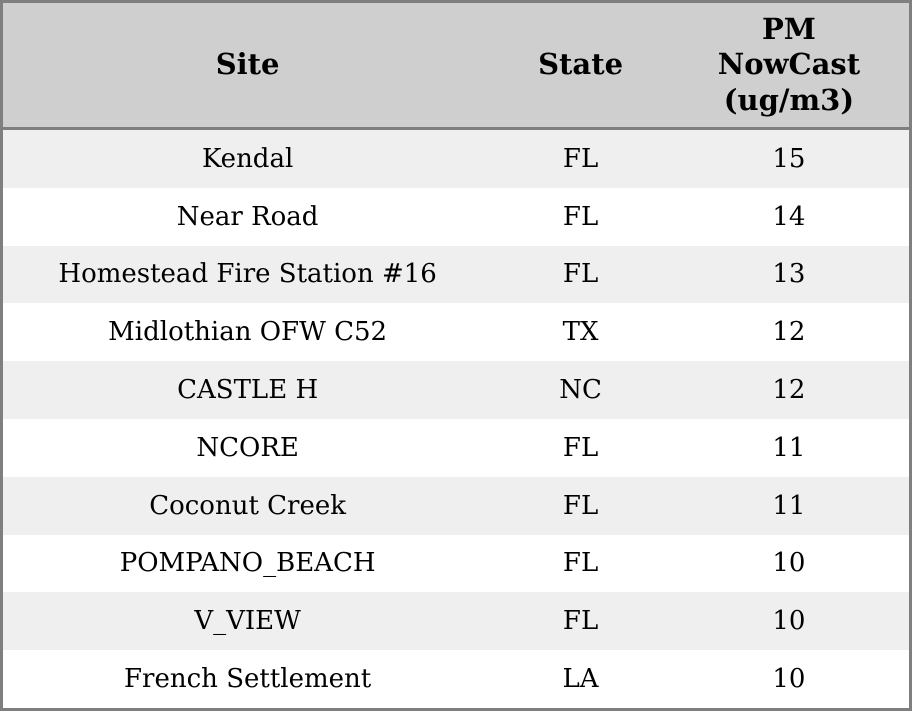 The height and width of the screenshot is (711, 912). I want to click on cell-pm-nowcast: 13, so click(789, 274).